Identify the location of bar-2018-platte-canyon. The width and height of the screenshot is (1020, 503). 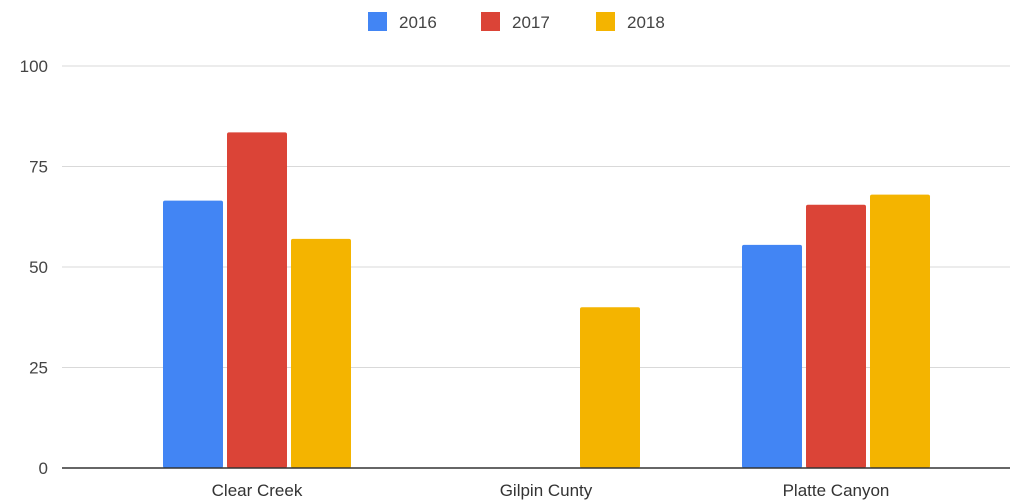
(900, 331).